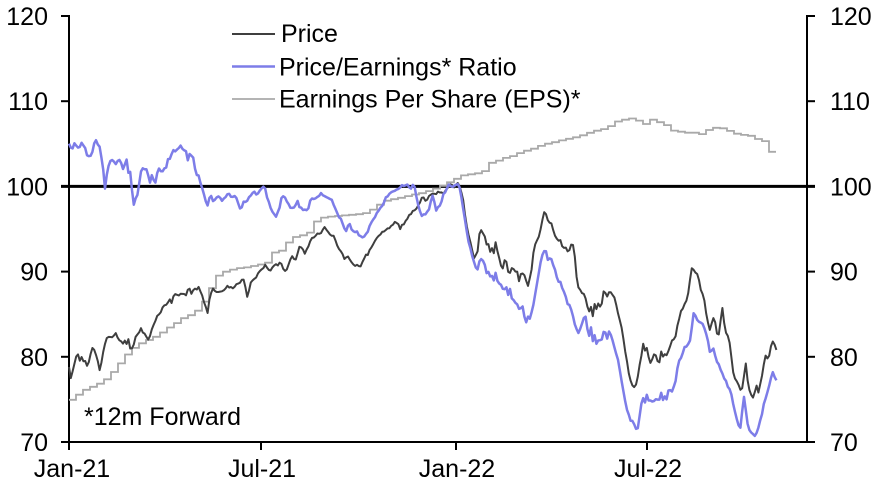 The width and height of the screenshot is (877, 491). Describe the element at coordinates (262, 469) in the screenshot. I see `svg-text: Jul-21` at that location.